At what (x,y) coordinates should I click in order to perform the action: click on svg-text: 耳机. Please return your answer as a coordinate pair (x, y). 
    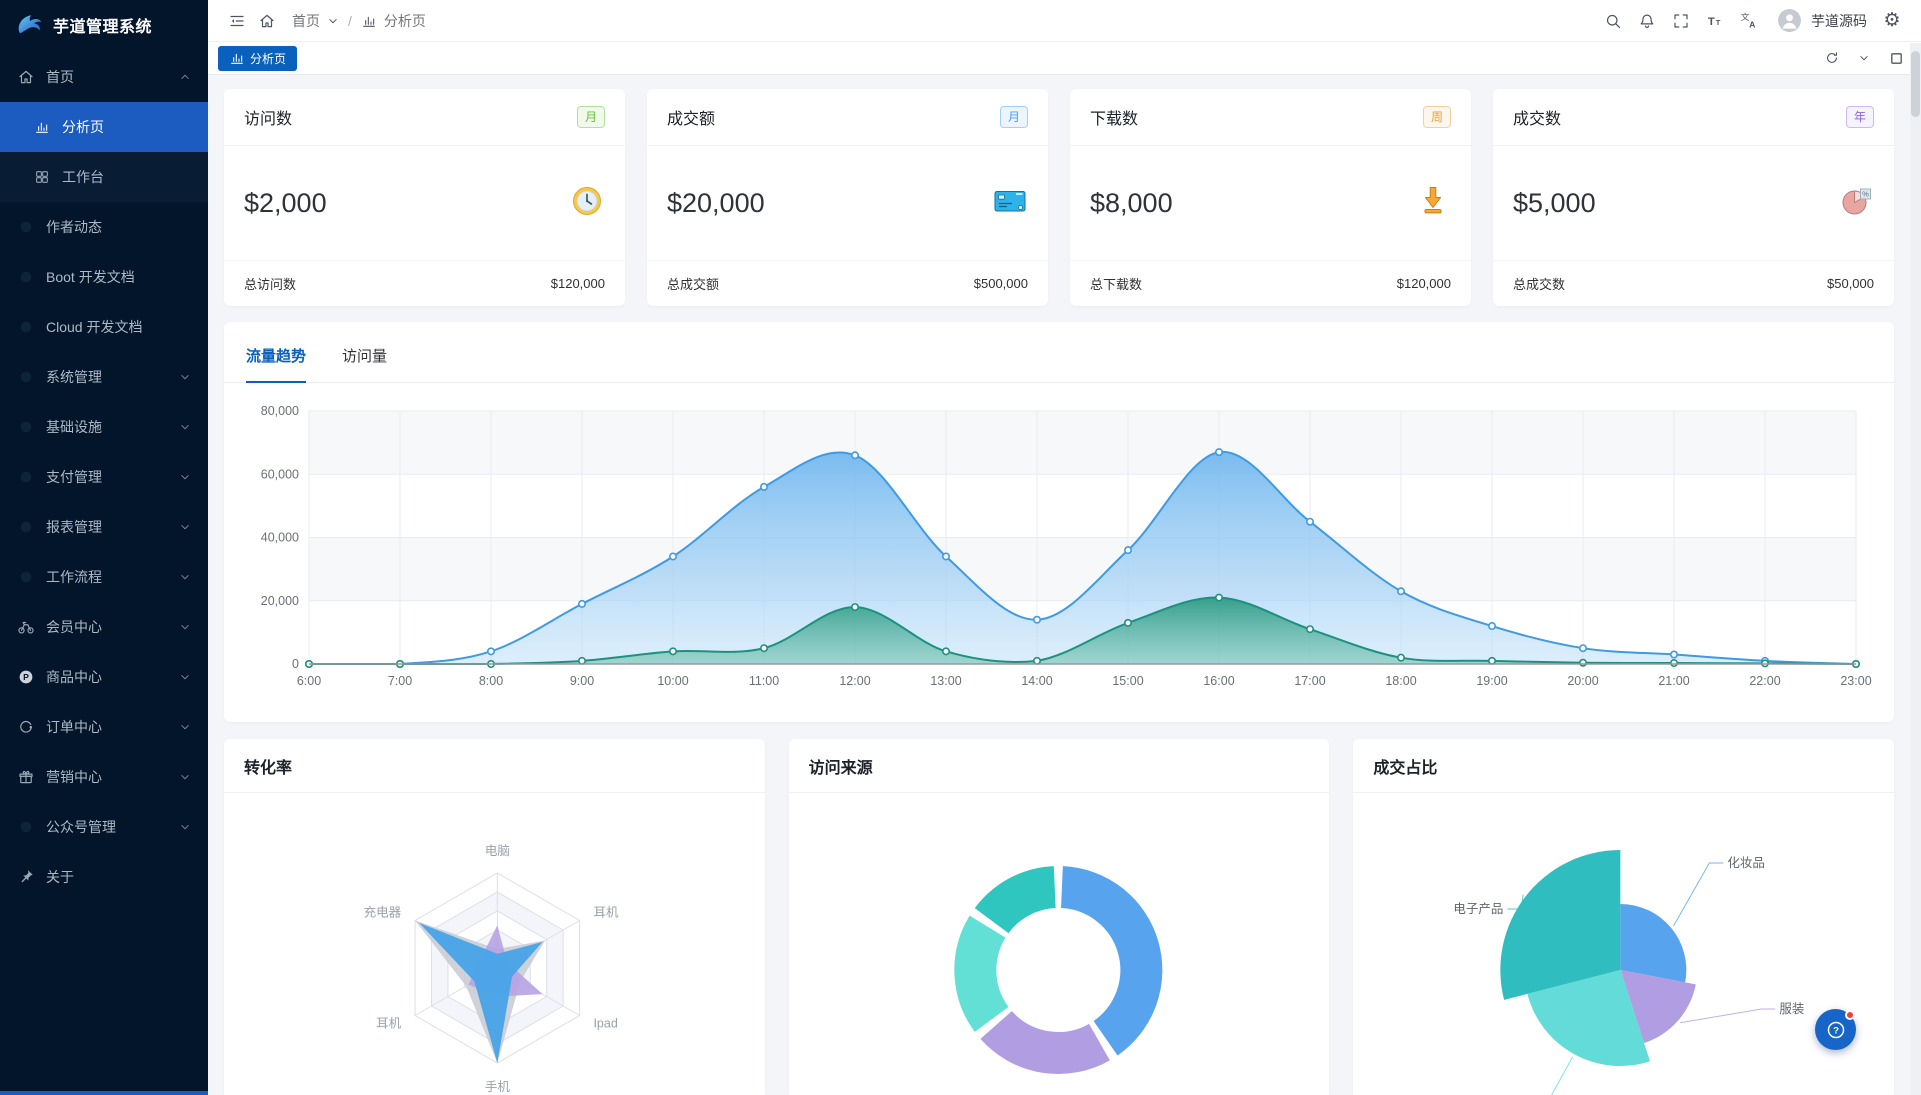
    Looking at the image, I should click on (606, 913).